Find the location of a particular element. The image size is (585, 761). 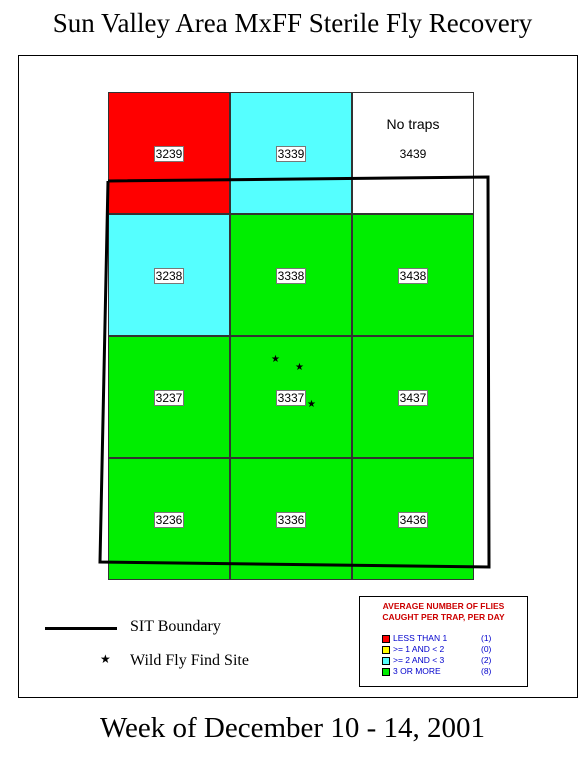

grid-cell-id: 3437 is located at coordinates (413, 398).